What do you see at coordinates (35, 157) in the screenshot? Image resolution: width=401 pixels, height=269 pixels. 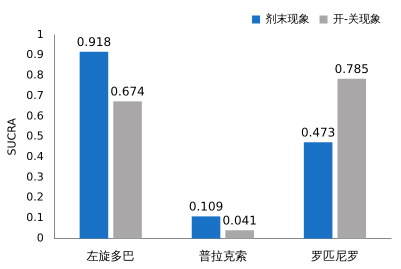 I see `y-tick-label: 0.4` at bounding box center [35, 157].